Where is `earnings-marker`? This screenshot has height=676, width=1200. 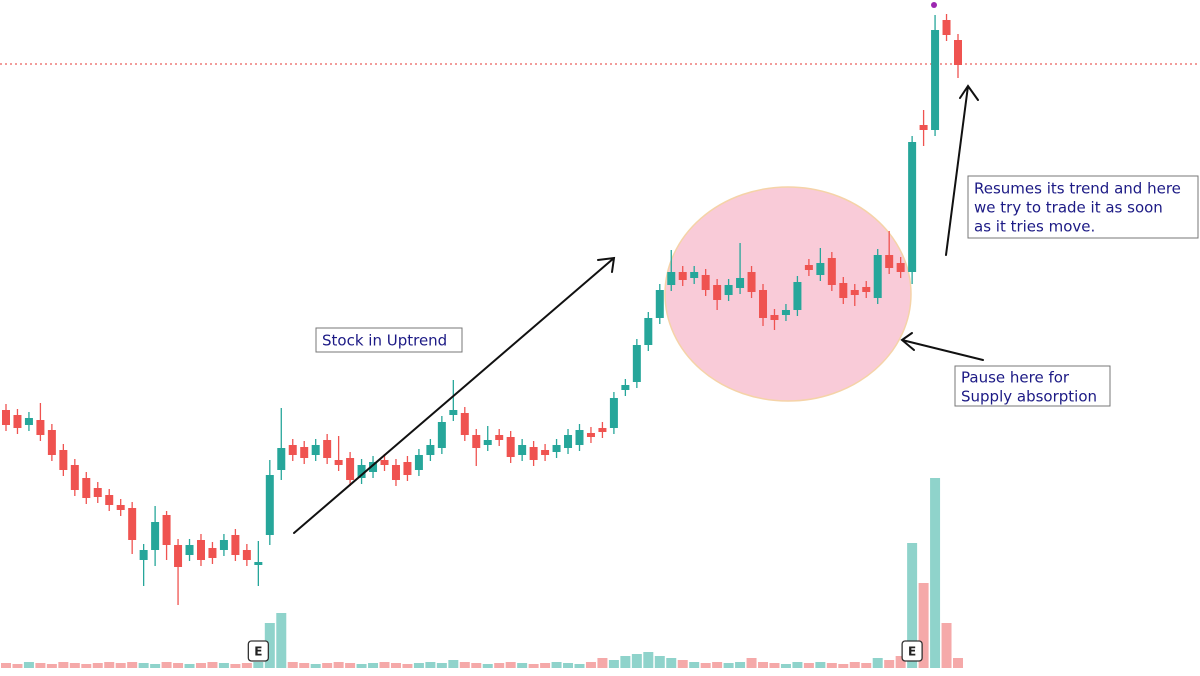 earnings-marker is located at coordinates (258, 651).